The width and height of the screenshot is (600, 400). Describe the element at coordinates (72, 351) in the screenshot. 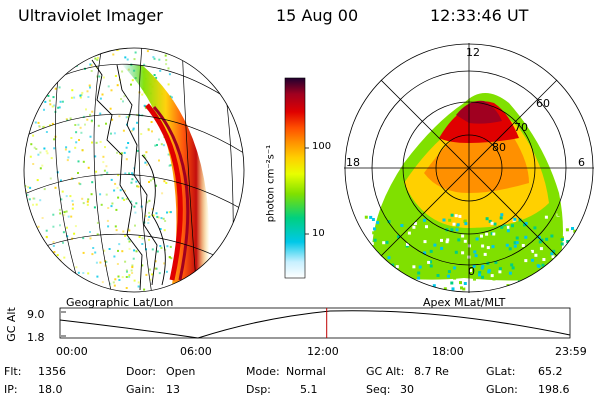

I see `time-tick-0000: 00:00` at that location.